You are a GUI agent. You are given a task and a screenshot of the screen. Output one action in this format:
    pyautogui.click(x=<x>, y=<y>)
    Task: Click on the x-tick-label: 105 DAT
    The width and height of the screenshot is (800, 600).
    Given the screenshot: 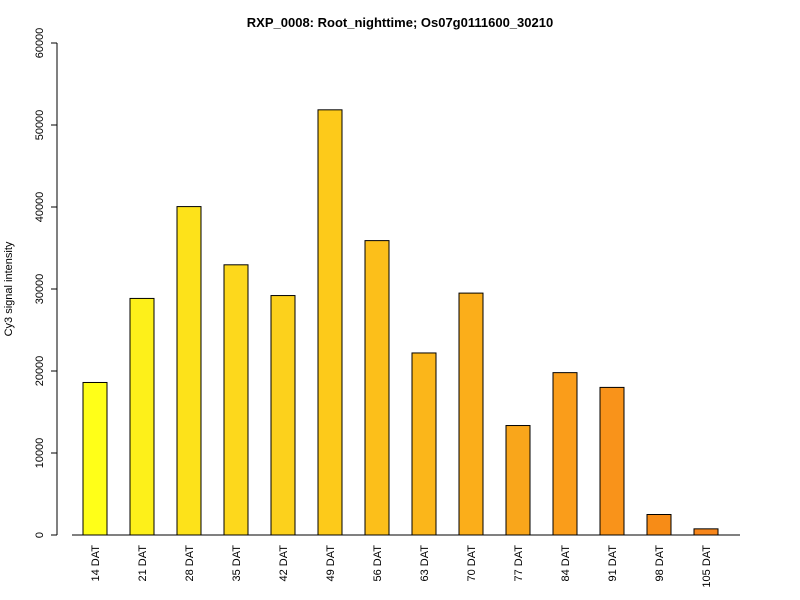 What is the action you would take?
    pyautogui.click(x=707, y=566)
    